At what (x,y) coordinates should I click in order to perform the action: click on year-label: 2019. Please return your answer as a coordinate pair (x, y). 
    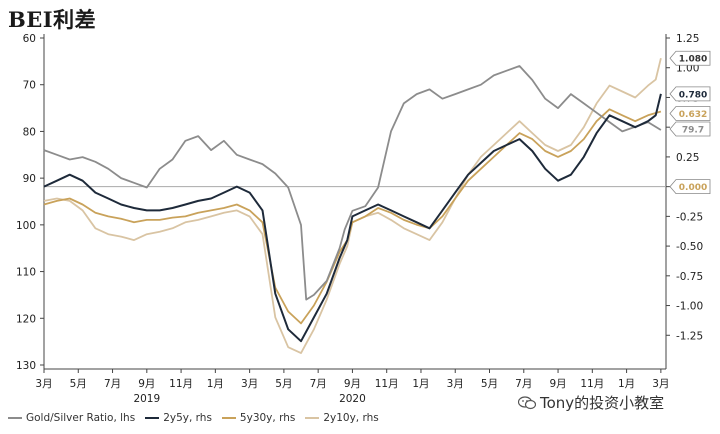
    Looking at the image, I should click on (146, 399).